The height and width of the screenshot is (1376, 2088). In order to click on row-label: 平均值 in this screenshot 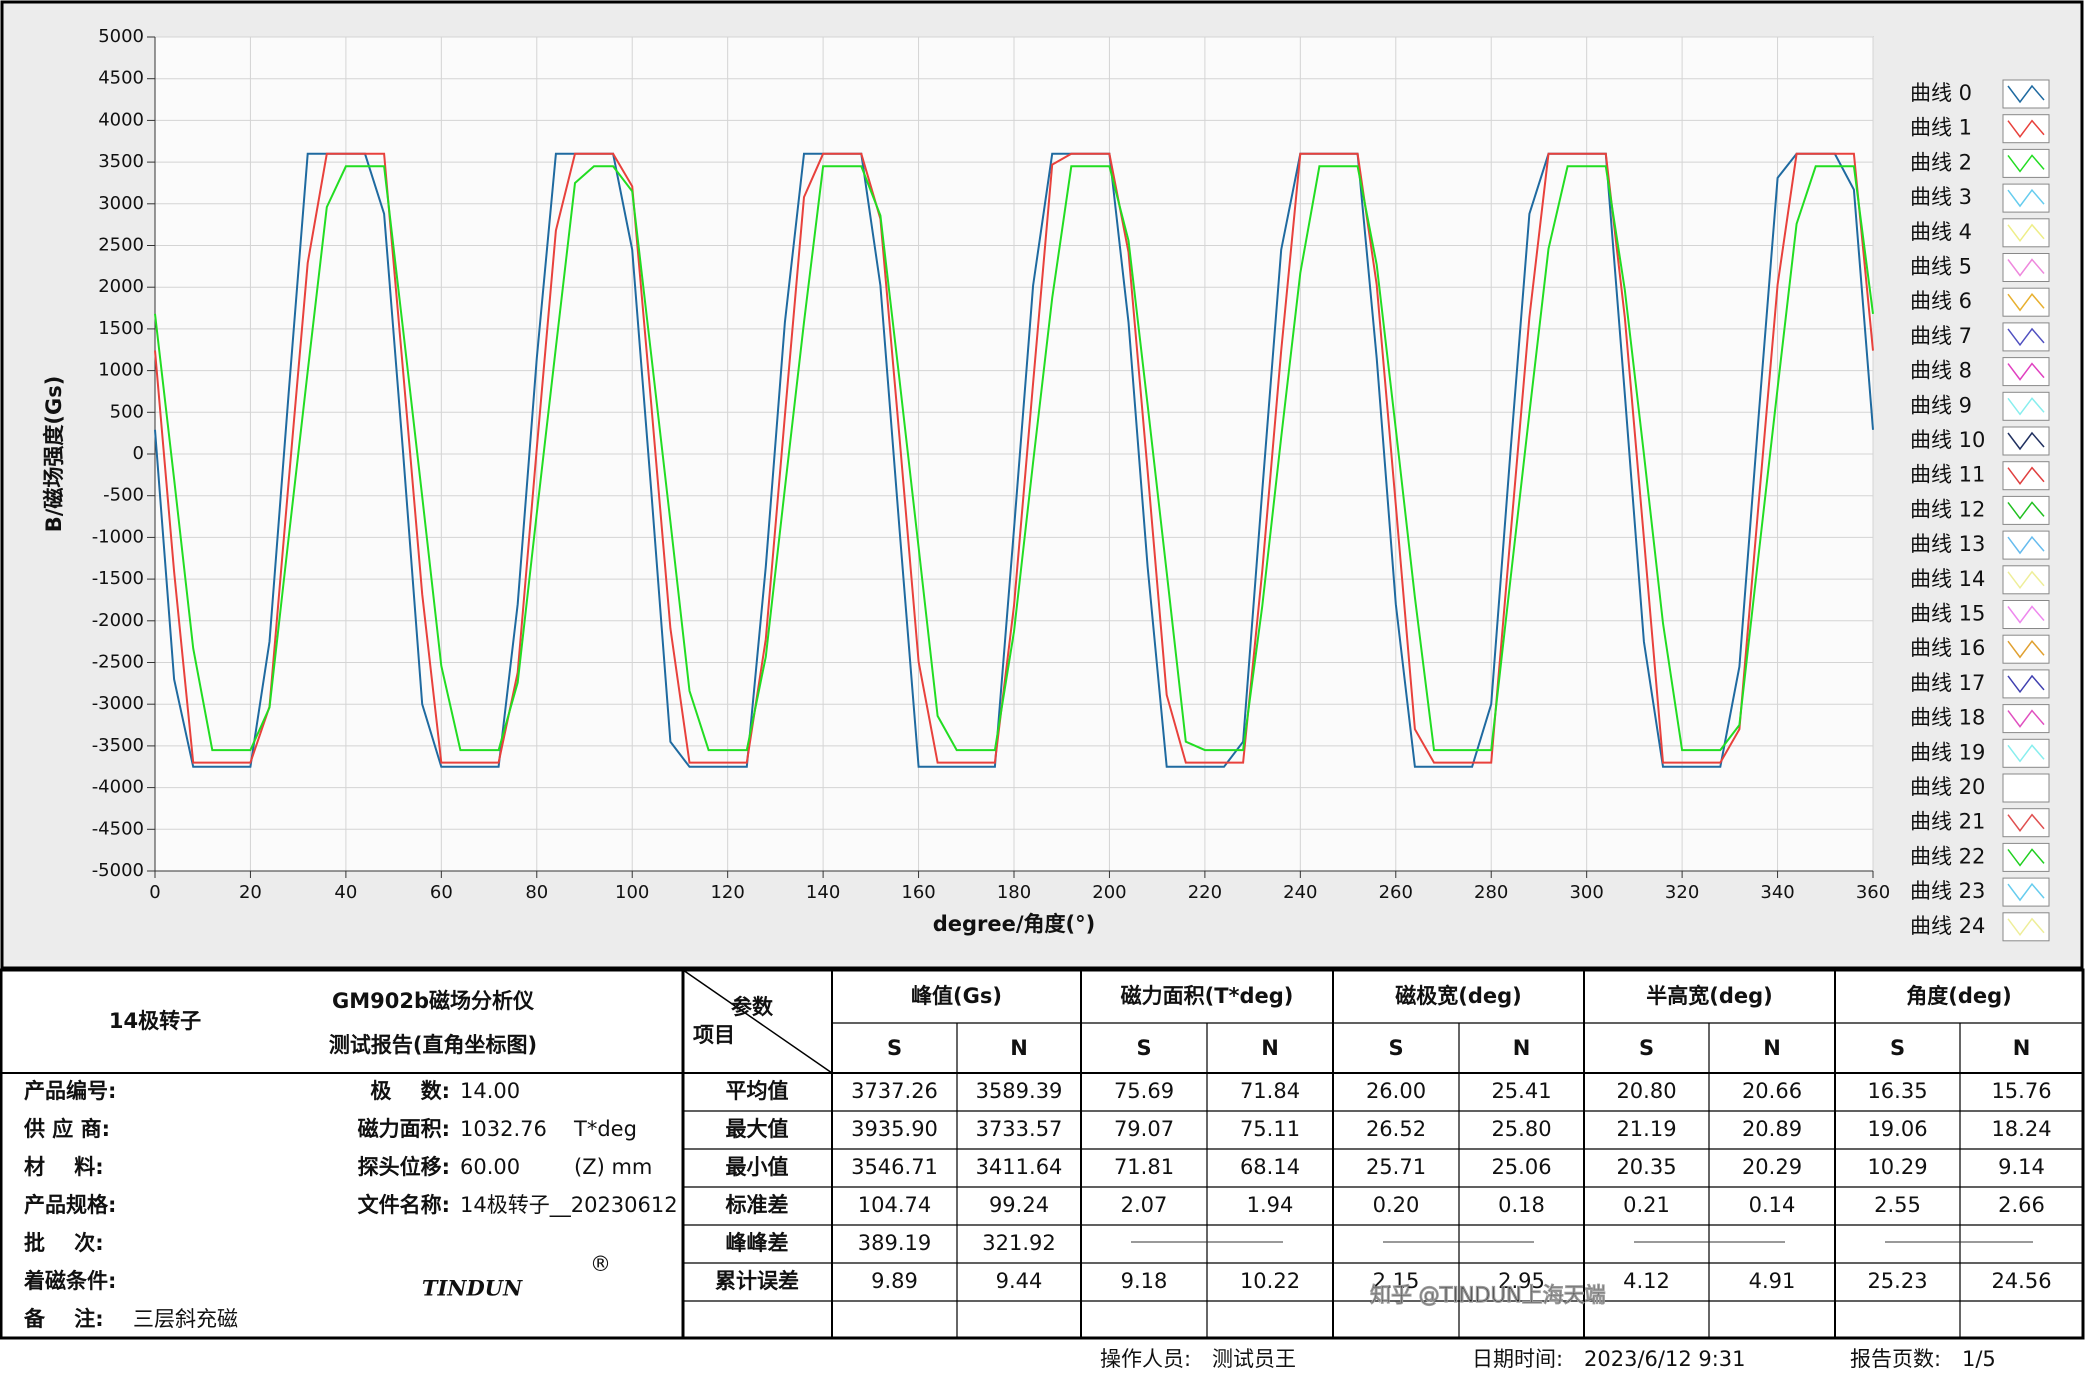, I will do `click(757, 1091)`.